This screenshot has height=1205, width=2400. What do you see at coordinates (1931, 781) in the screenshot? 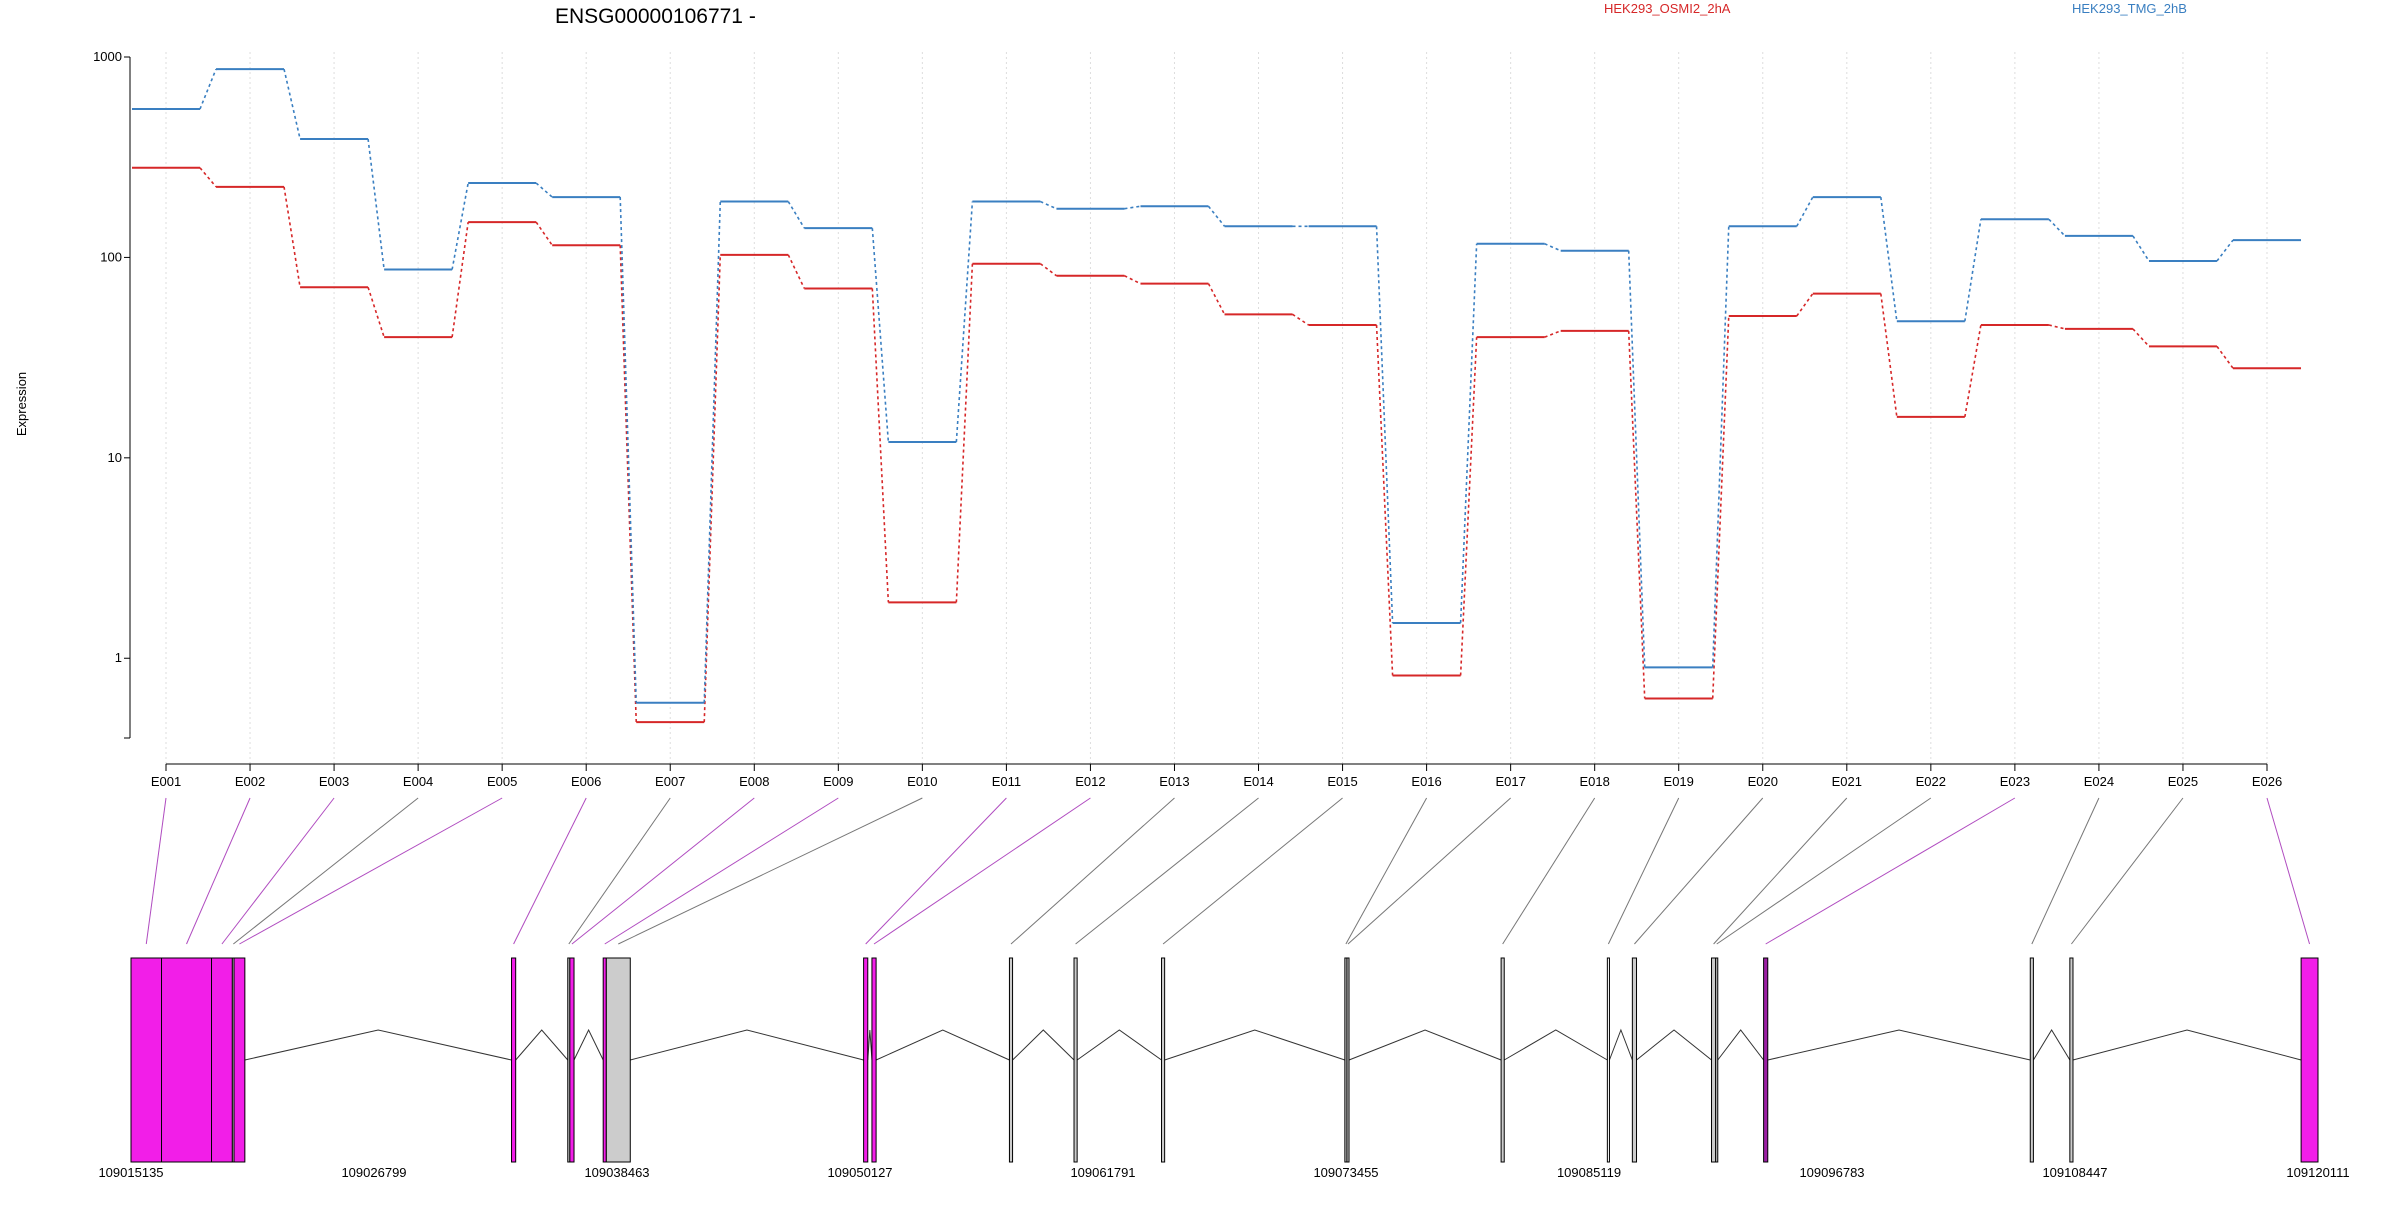
I see `x-tick-label-e022: E022` at bounding box center [1931, 781].